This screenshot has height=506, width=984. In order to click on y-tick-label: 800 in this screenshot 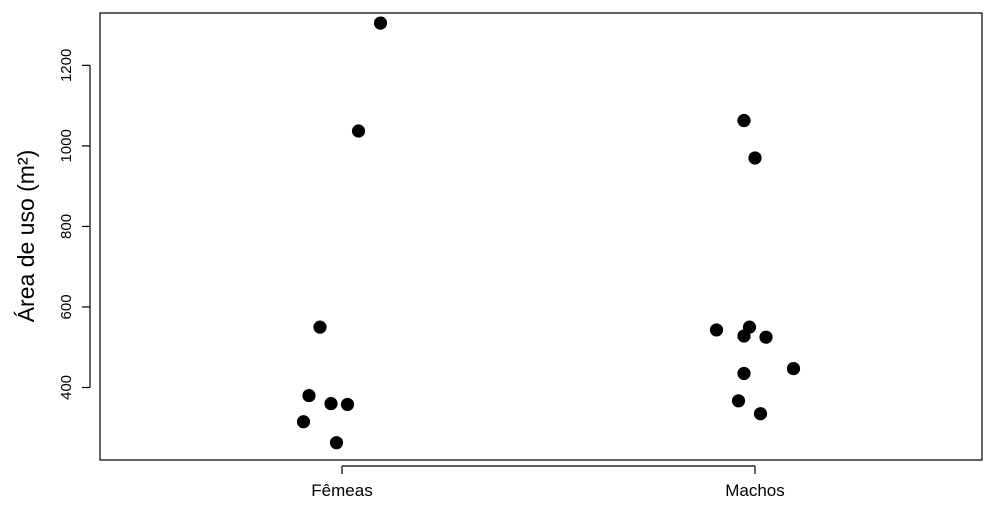, I will do `click(66, 226)`.